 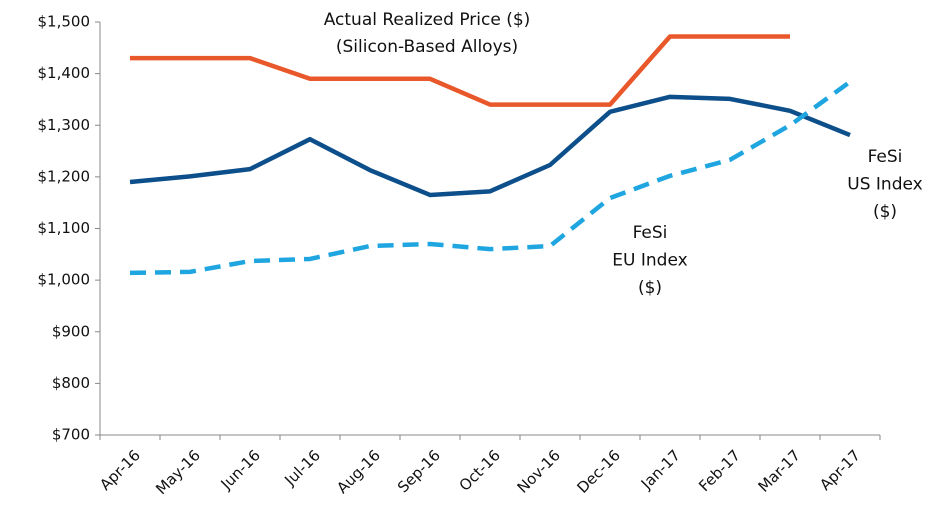 I want to click on y-tick-label: $1,500, so click(x=64, y=22).